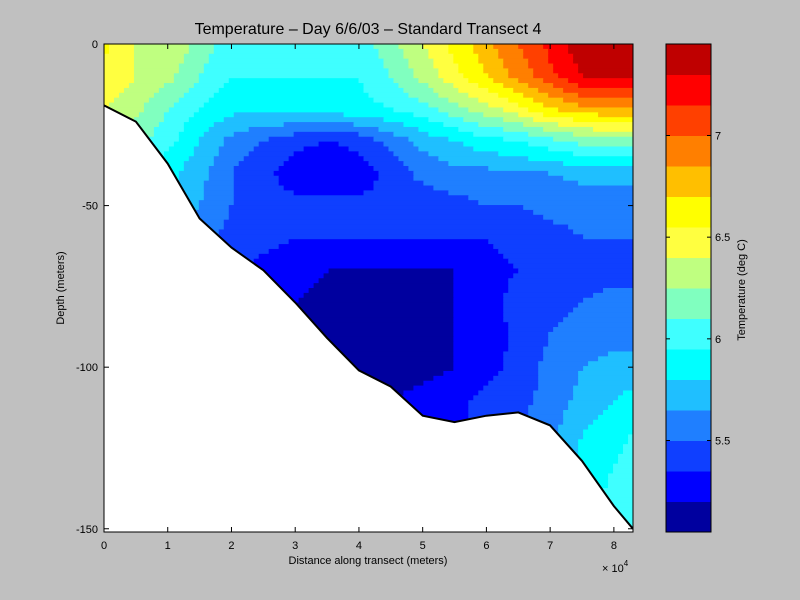  Describe the element at coordinates (688, 288) in the screenshot. I see `colorbar-swatches` at that location.